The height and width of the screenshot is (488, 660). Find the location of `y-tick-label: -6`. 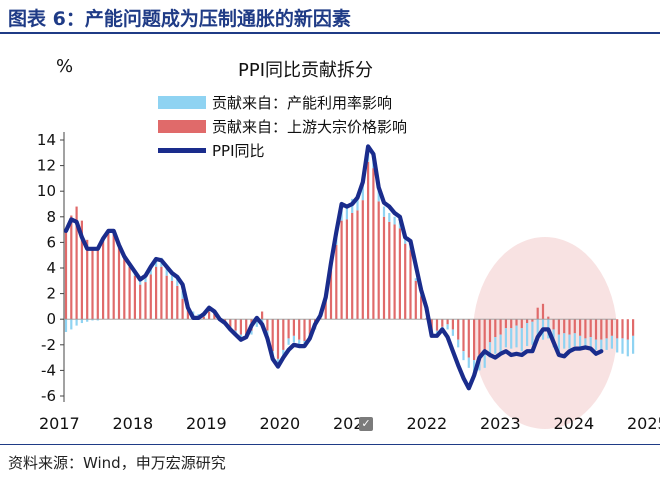

y-tick-label: -6 is located at coordinates (48, 396).